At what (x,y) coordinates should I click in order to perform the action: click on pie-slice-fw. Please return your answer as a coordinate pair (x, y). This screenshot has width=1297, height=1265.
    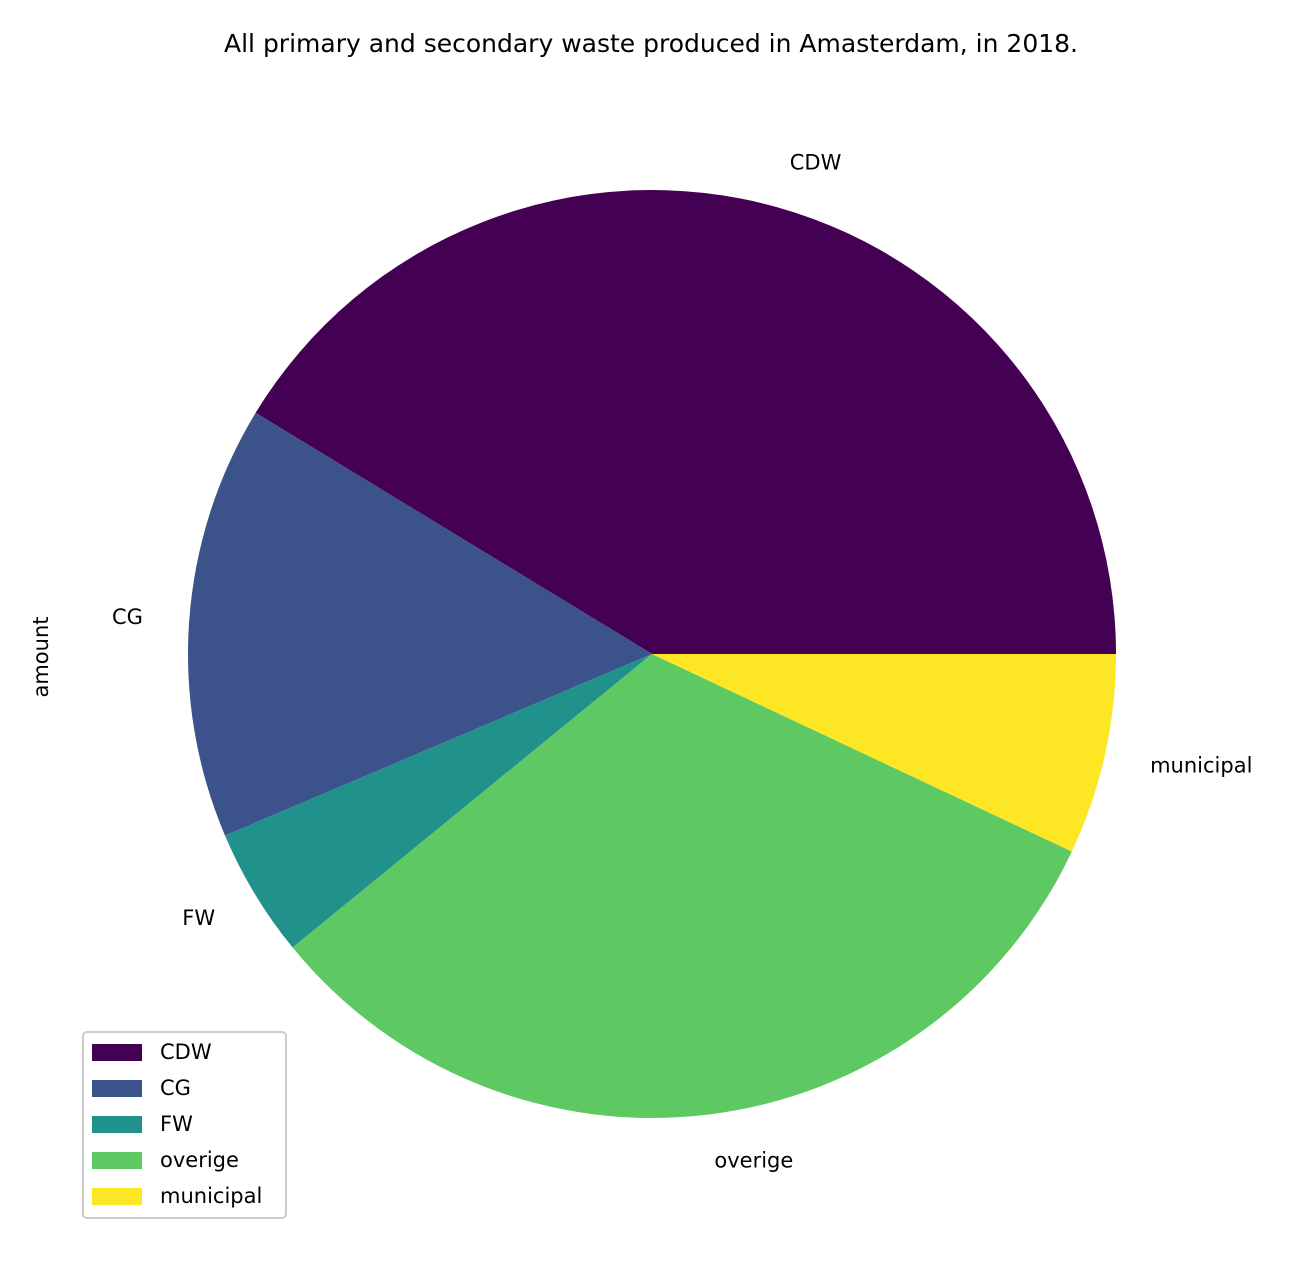
    Looking at the image, I should click on (438, 801).